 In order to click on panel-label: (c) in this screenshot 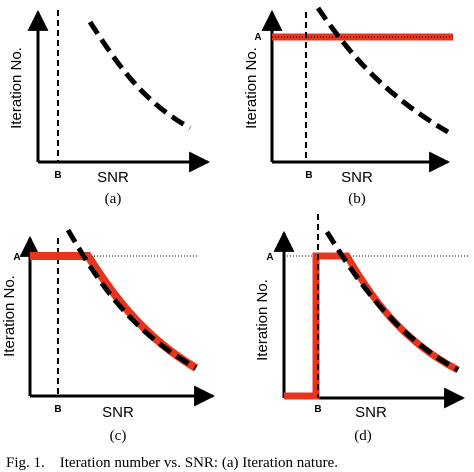, I will do `click(118, 436)`.